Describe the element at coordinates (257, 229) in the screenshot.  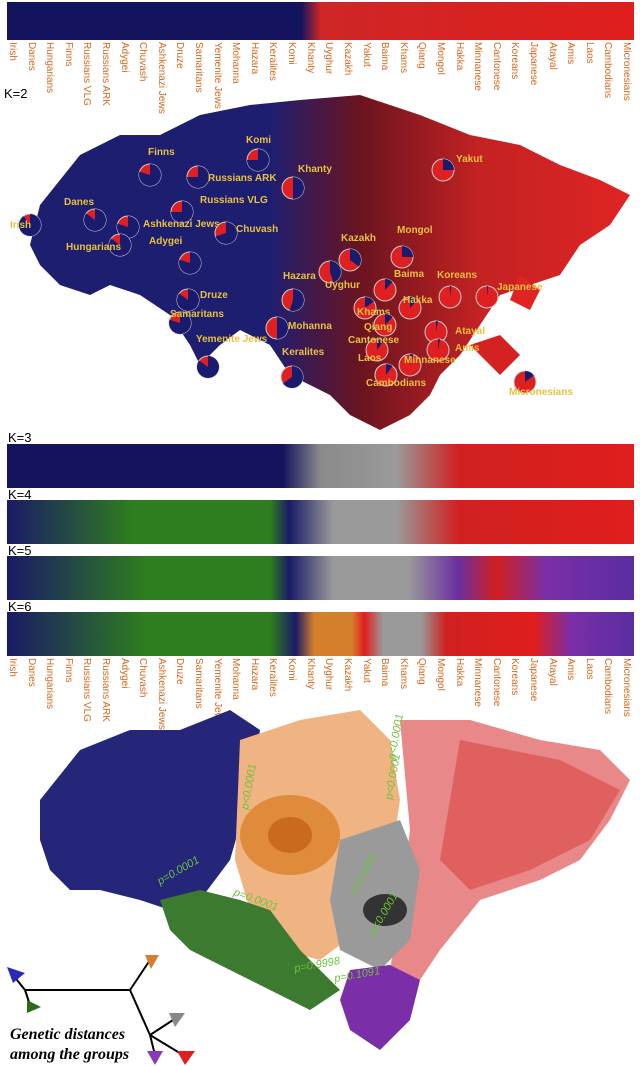
I see `pie-label: Chuvash` at that location.